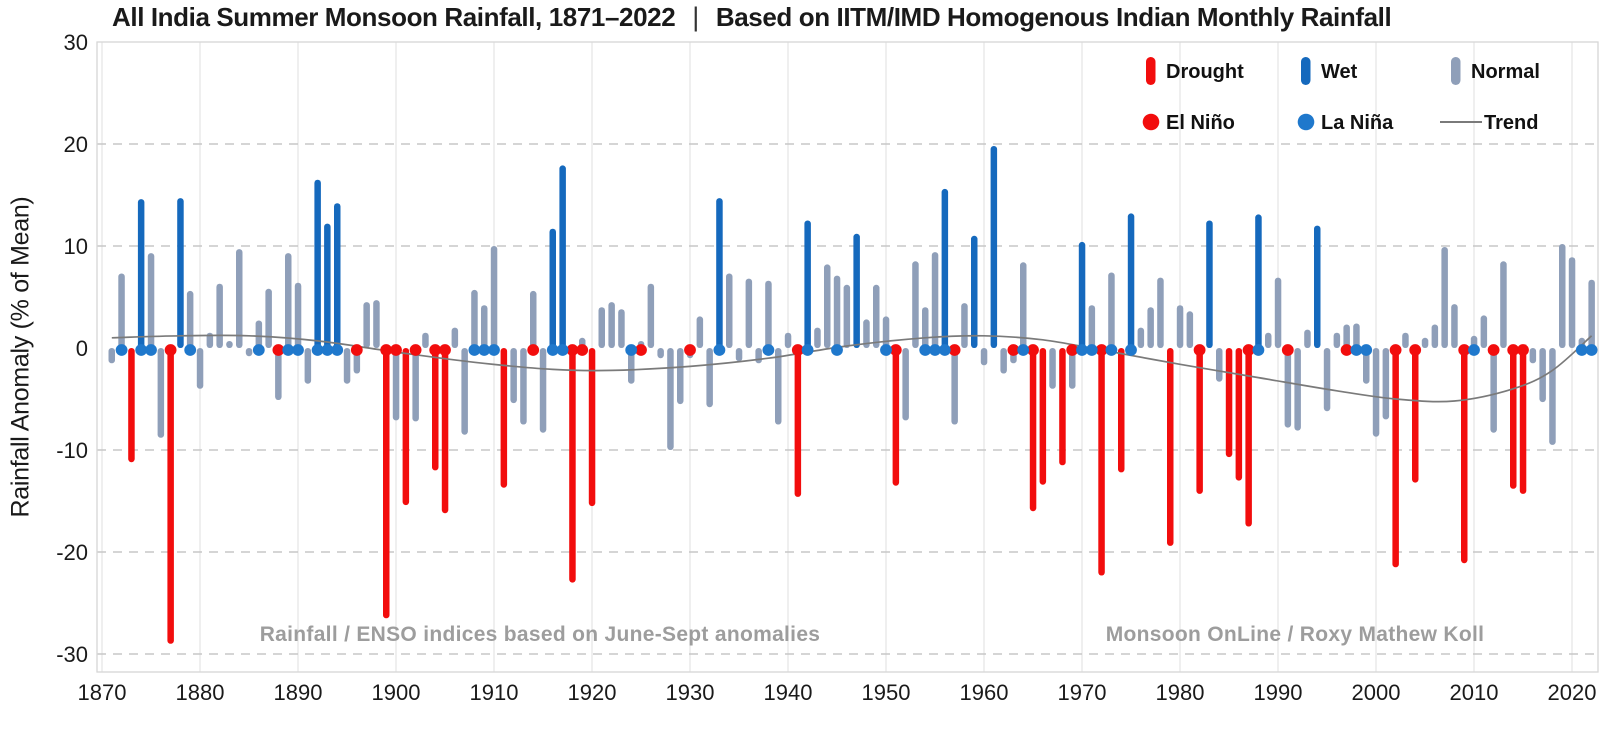  What do you see at coordinates (1523, 350) in the screenshot?
I see `dot-elnino-2015` at bounding box center [1523, 350].